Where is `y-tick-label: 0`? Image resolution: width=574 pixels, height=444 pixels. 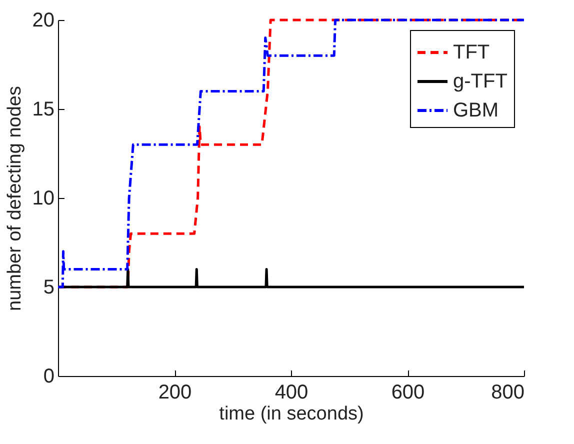
y-tick-label: 0 is located at coordinates (48, 377).